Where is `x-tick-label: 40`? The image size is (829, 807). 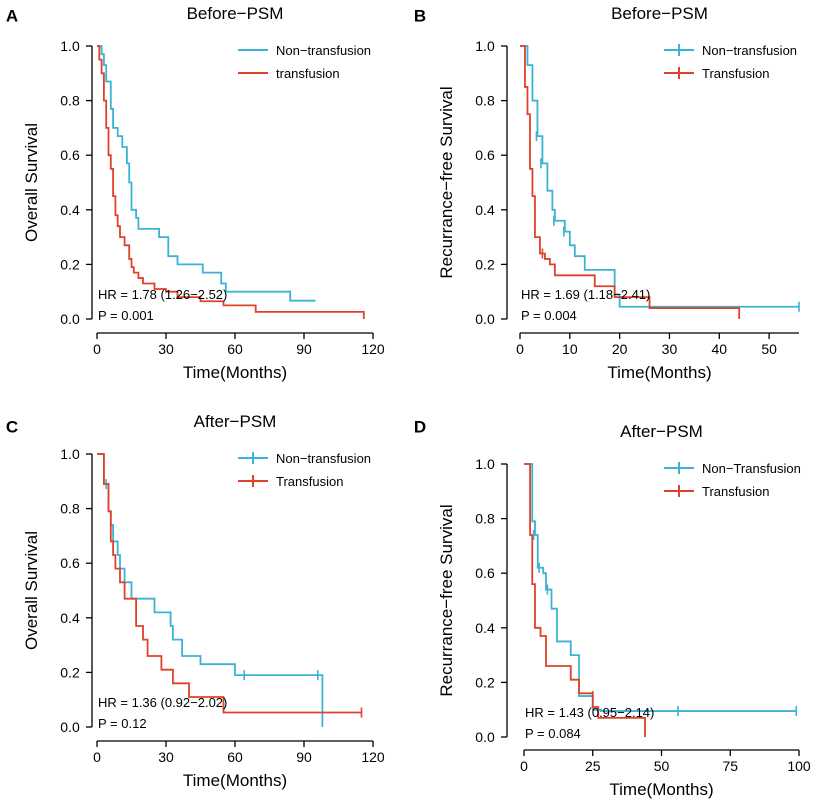
x-tick-label: 40 is located at coordinates (719, 349).